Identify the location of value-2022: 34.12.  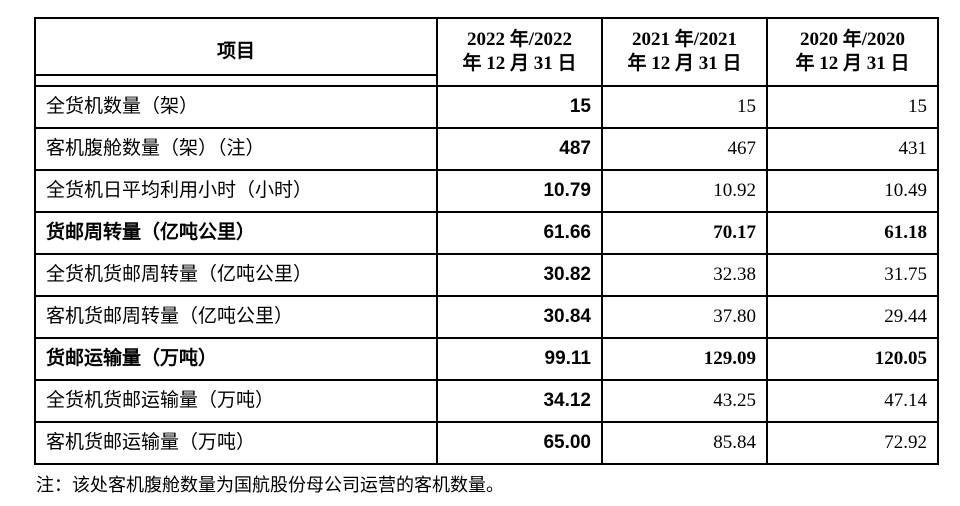
(519, 401).